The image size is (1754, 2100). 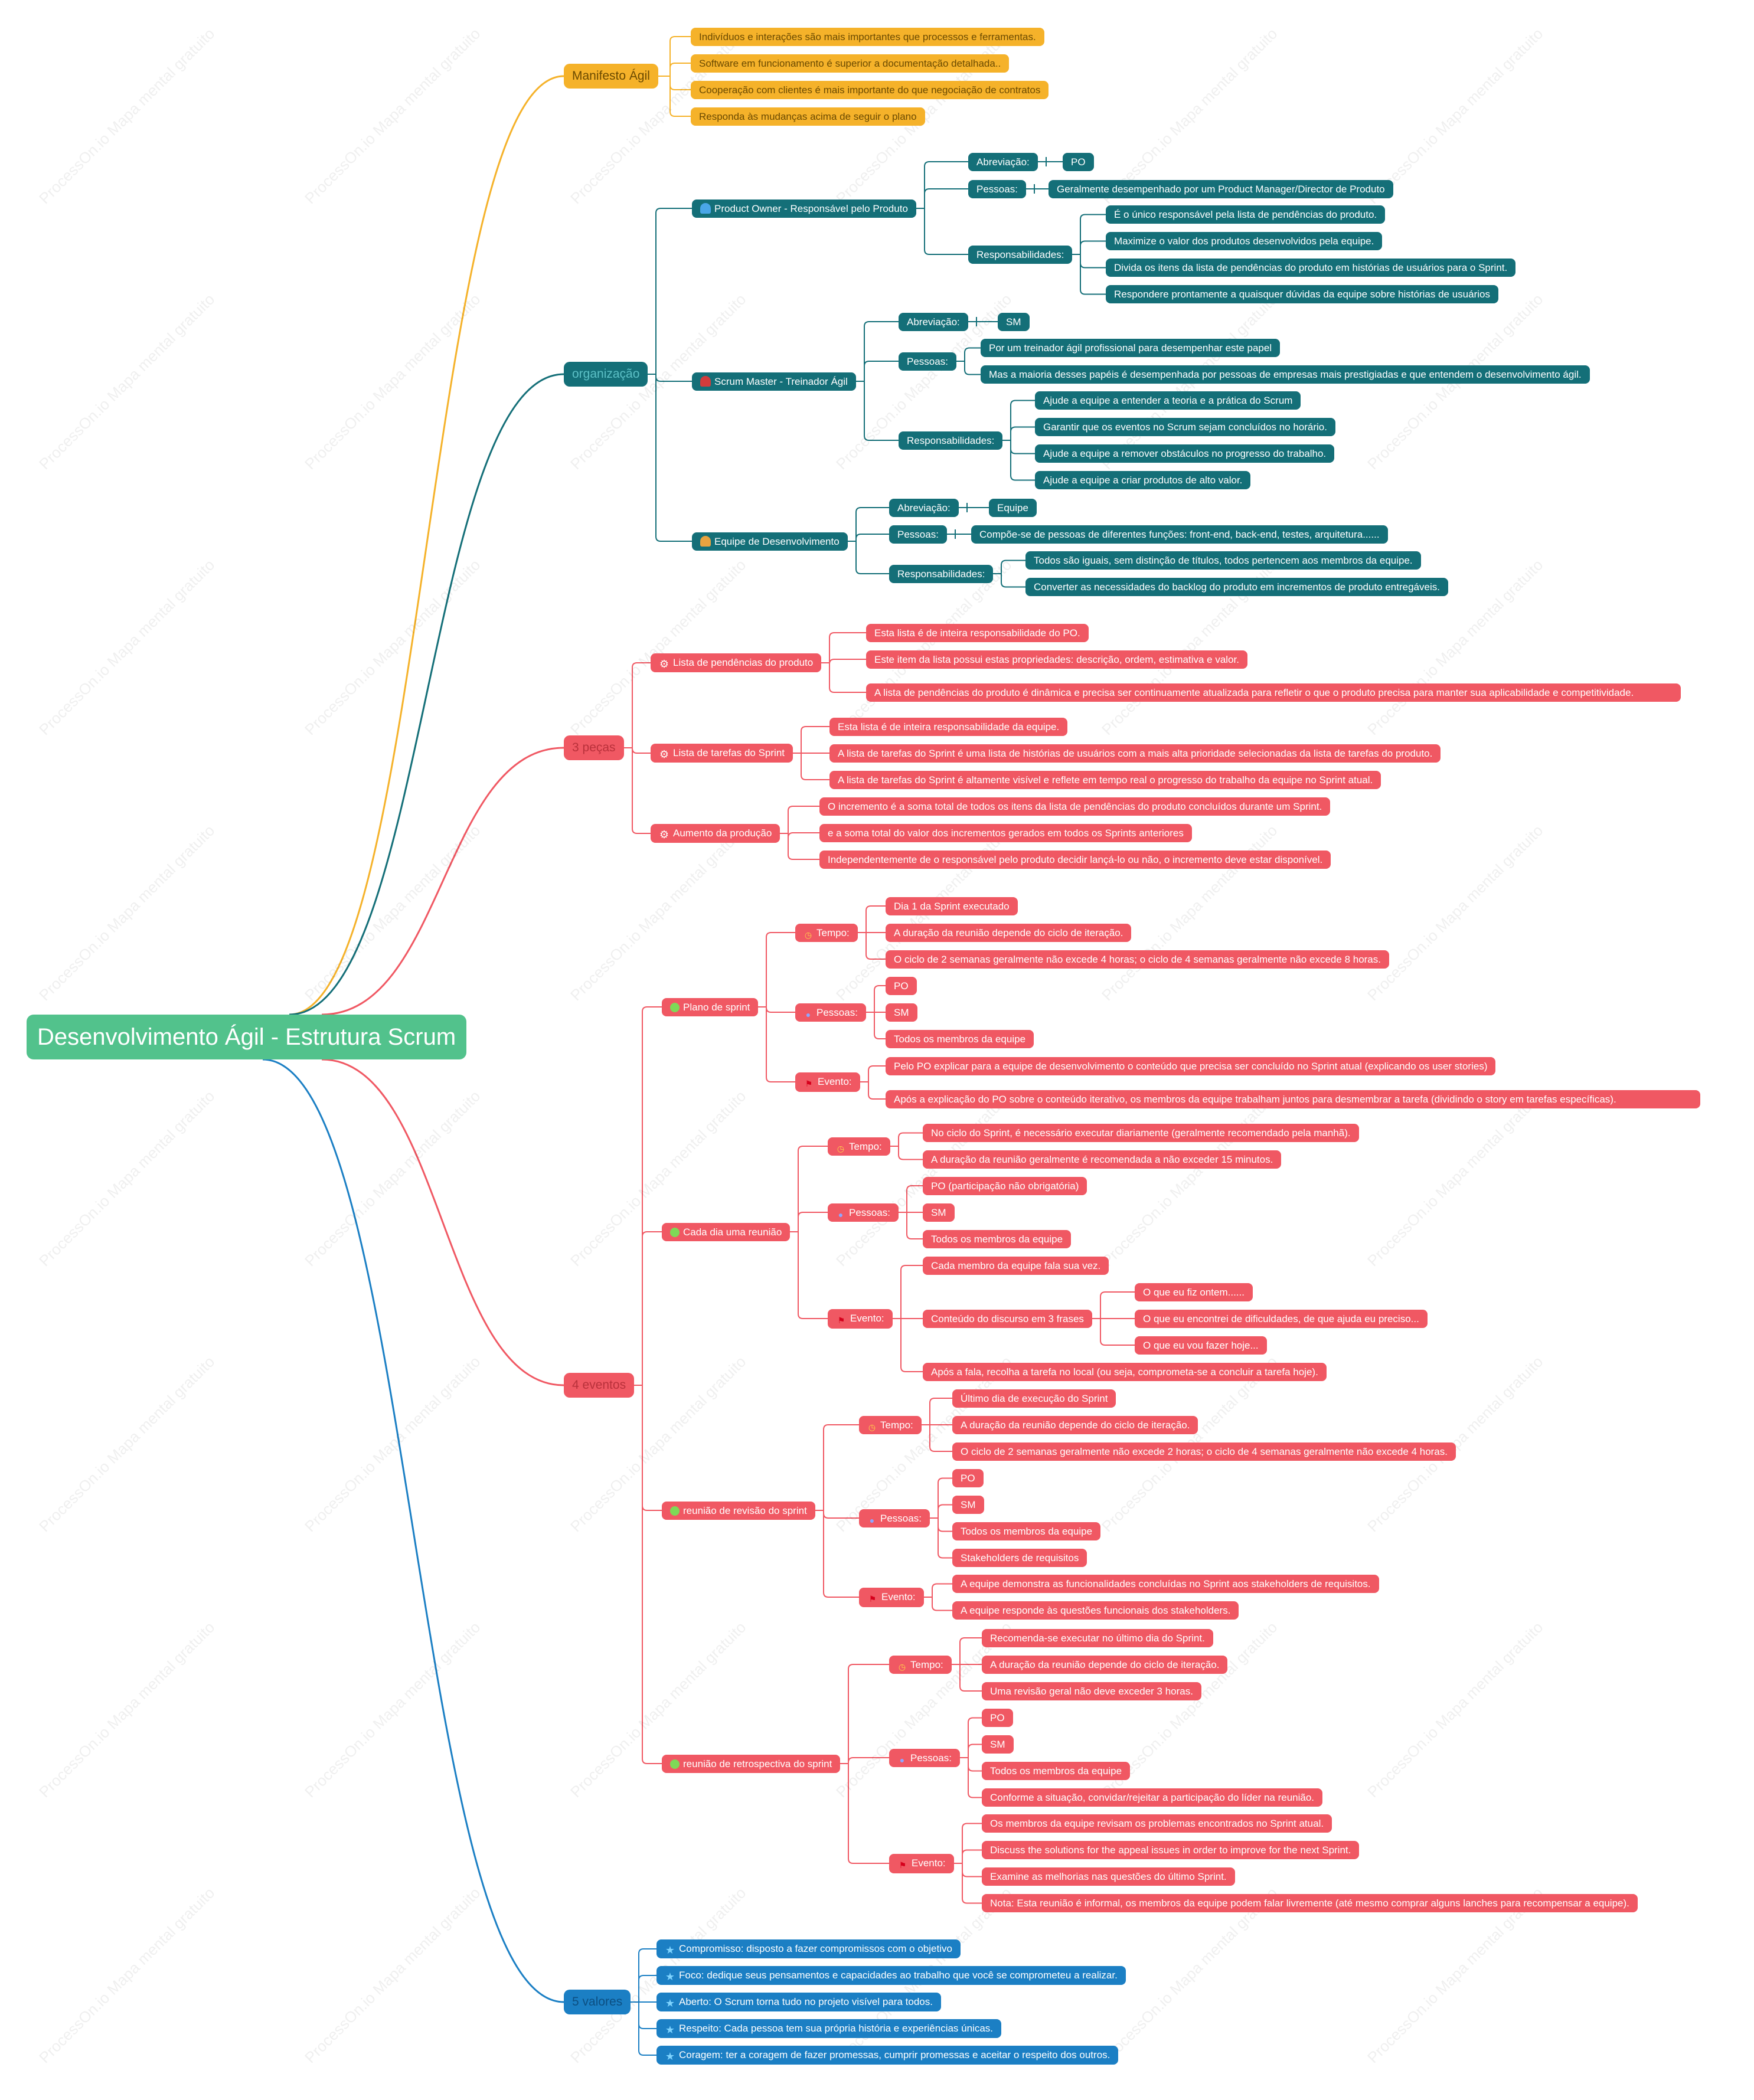 I want to click on event-4-time: ◷ Tempo:, so click(x=921, y=1664).